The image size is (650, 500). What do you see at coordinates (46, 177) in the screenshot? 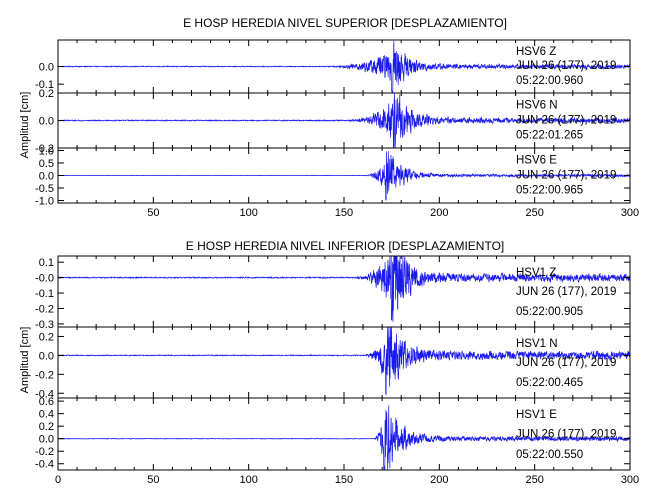
I see `fig0-panel2-ytick-label: 0.0` at bounding box center [46, 177].